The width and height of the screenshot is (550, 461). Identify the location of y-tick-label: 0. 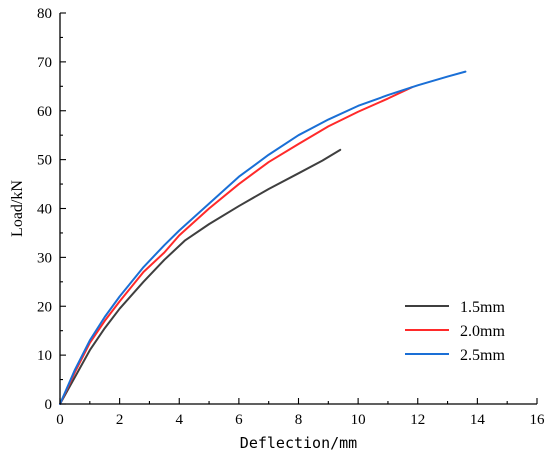
(49, 405).